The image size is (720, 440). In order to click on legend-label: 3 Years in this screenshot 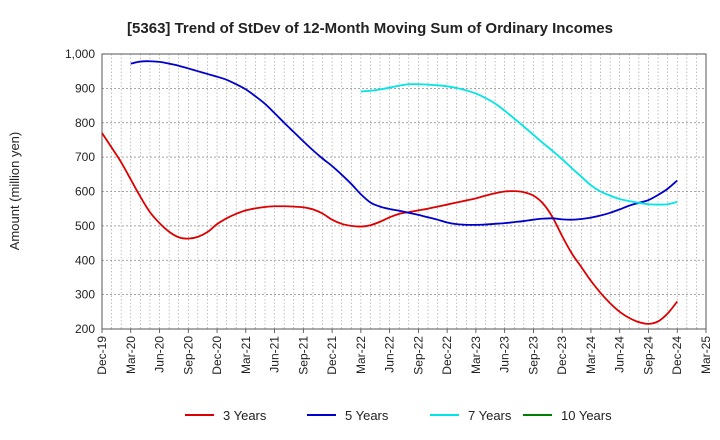, I will do `click(245, 415)`.